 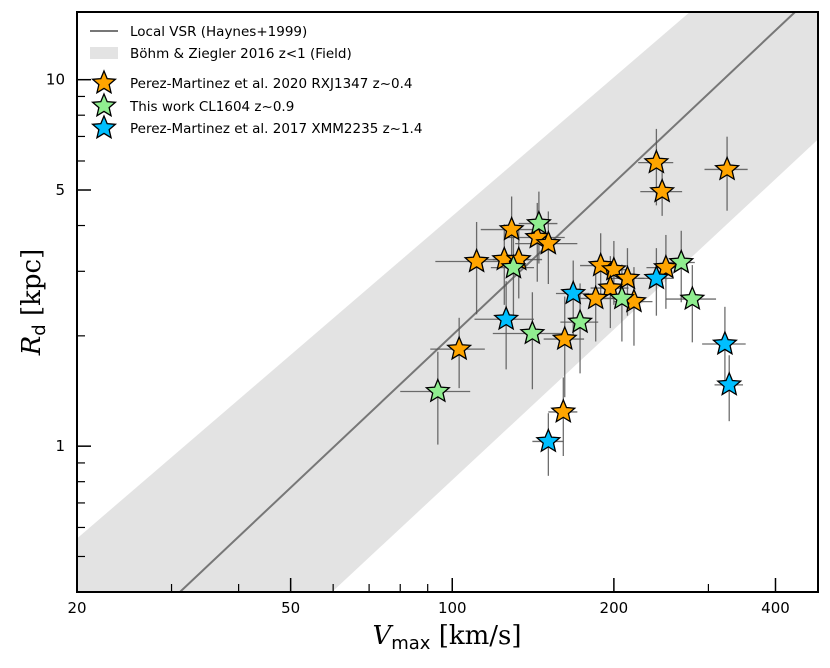 What do you see at coordinates (446, 637) in the screenshot?
I see `x-axis-label: Vmax [km/s]` at bounding box center [446, 637].